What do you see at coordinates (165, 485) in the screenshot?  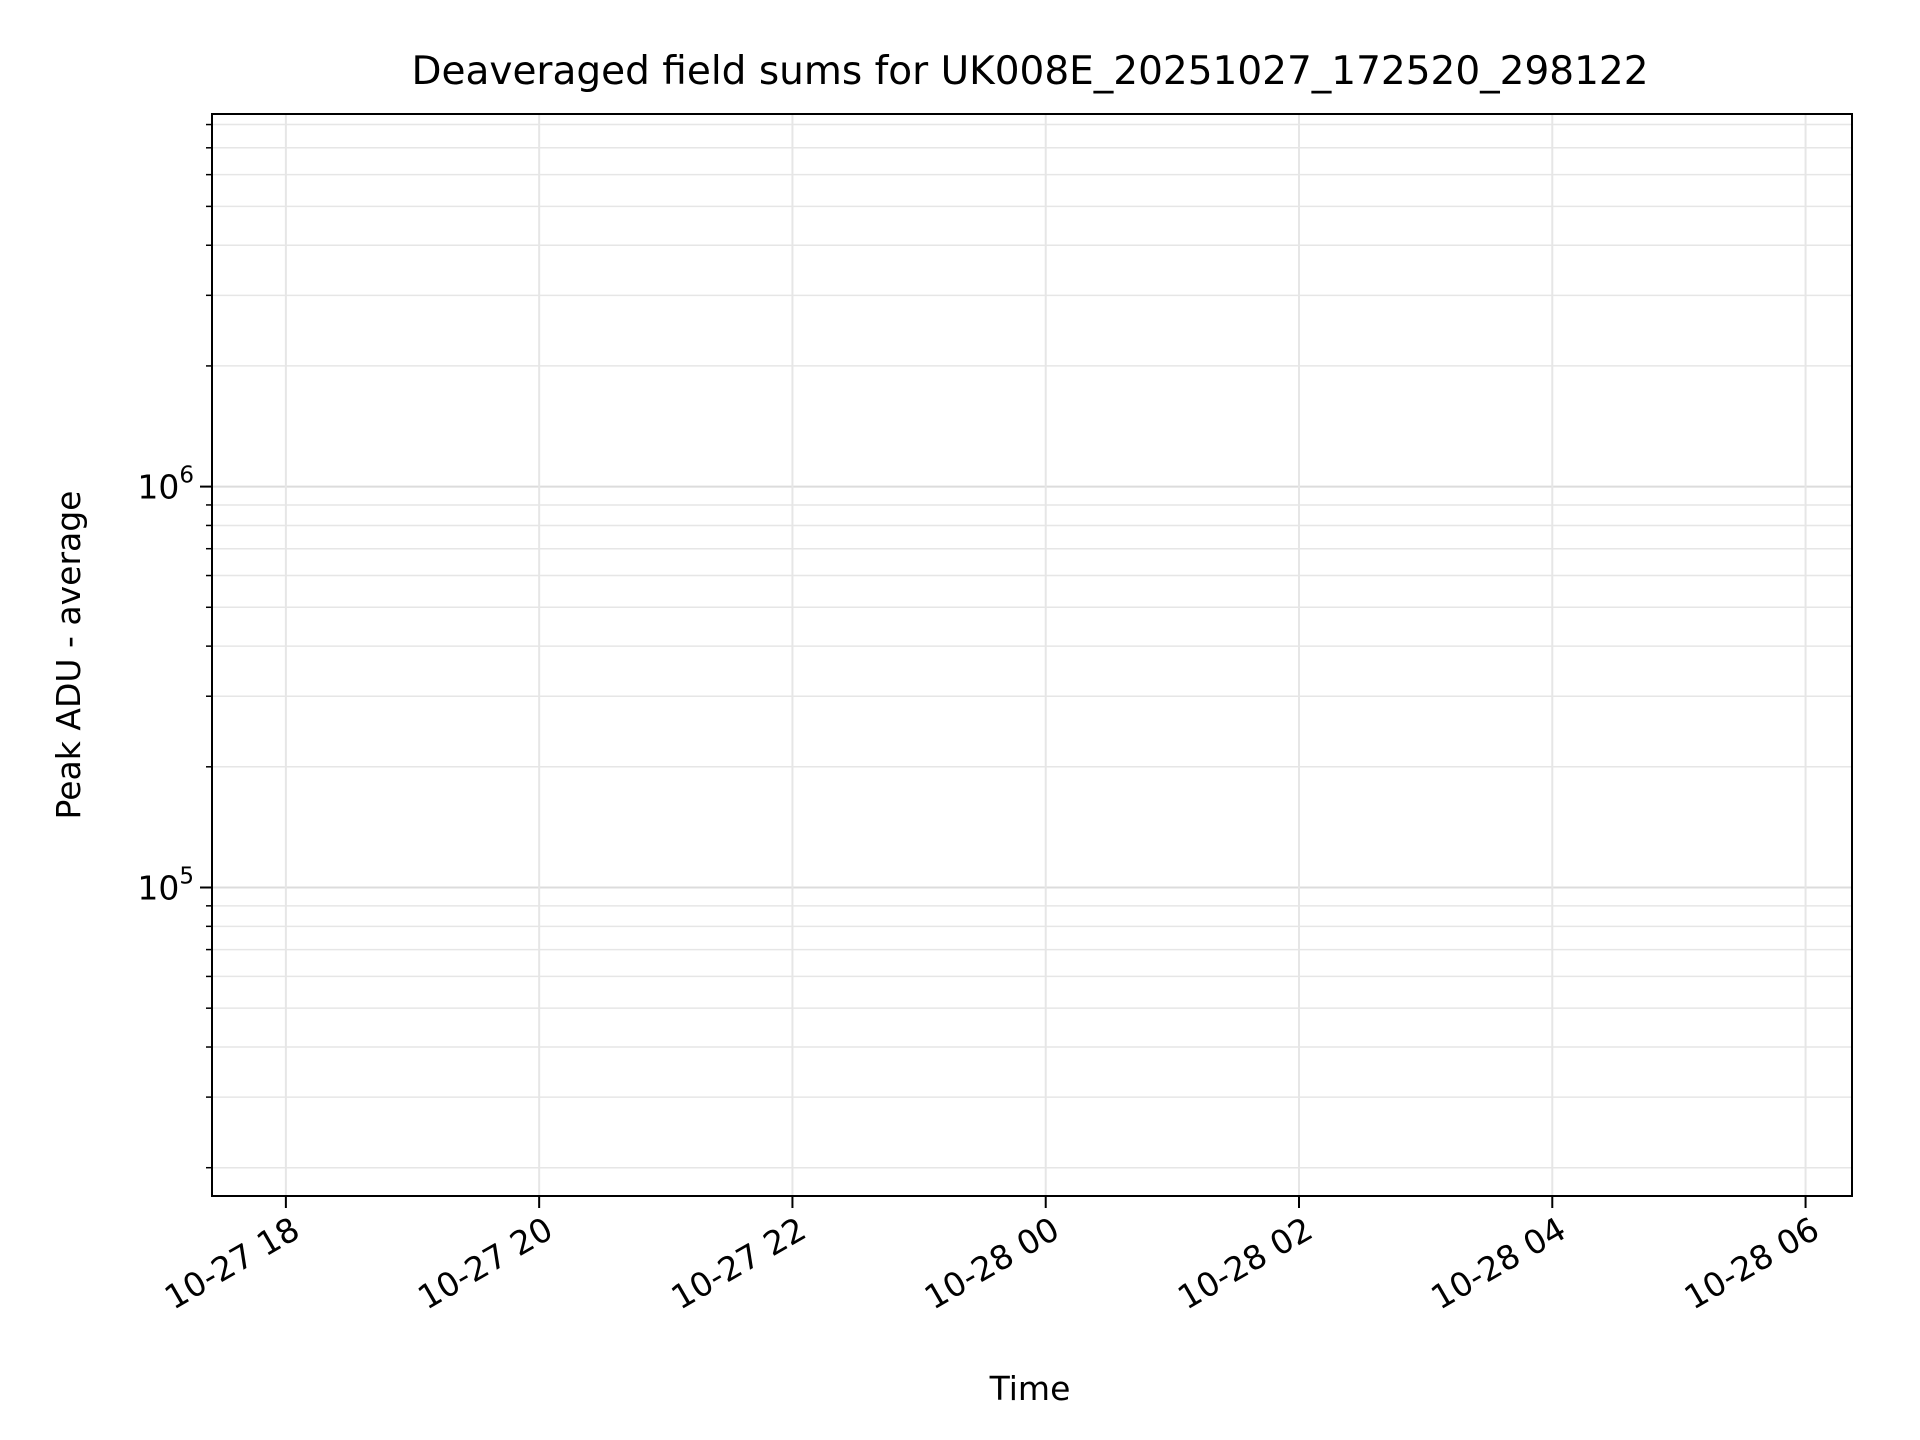 I see `y-tick-label: 10⁶` at bounding box center [165, 485].